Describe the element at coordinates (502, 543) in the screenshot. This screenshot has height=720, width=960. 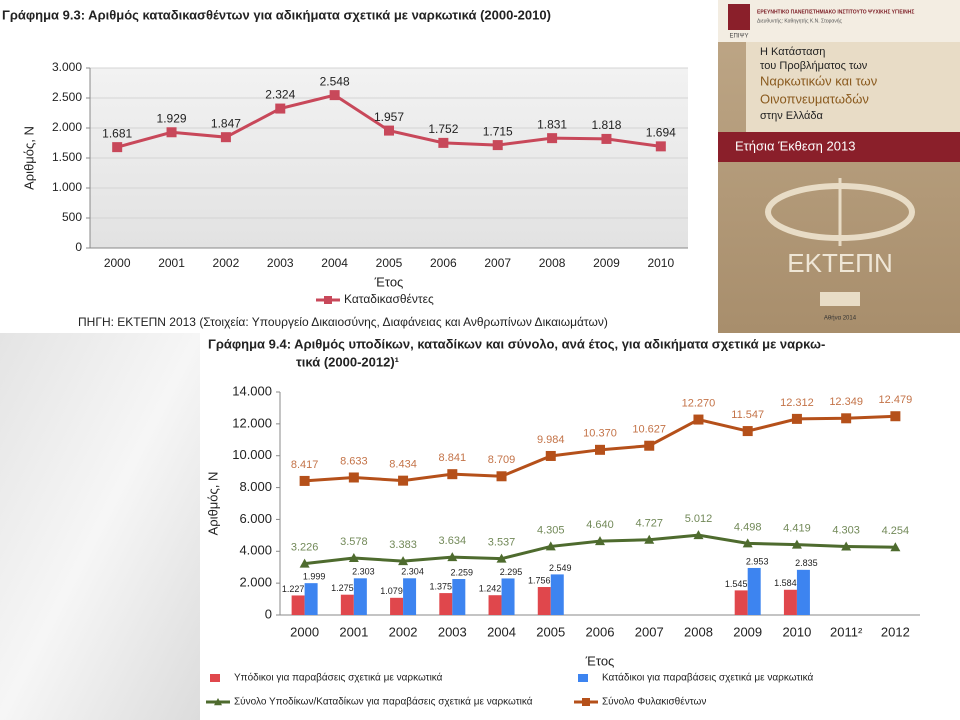
I see `data-label: 3.537` at that location.